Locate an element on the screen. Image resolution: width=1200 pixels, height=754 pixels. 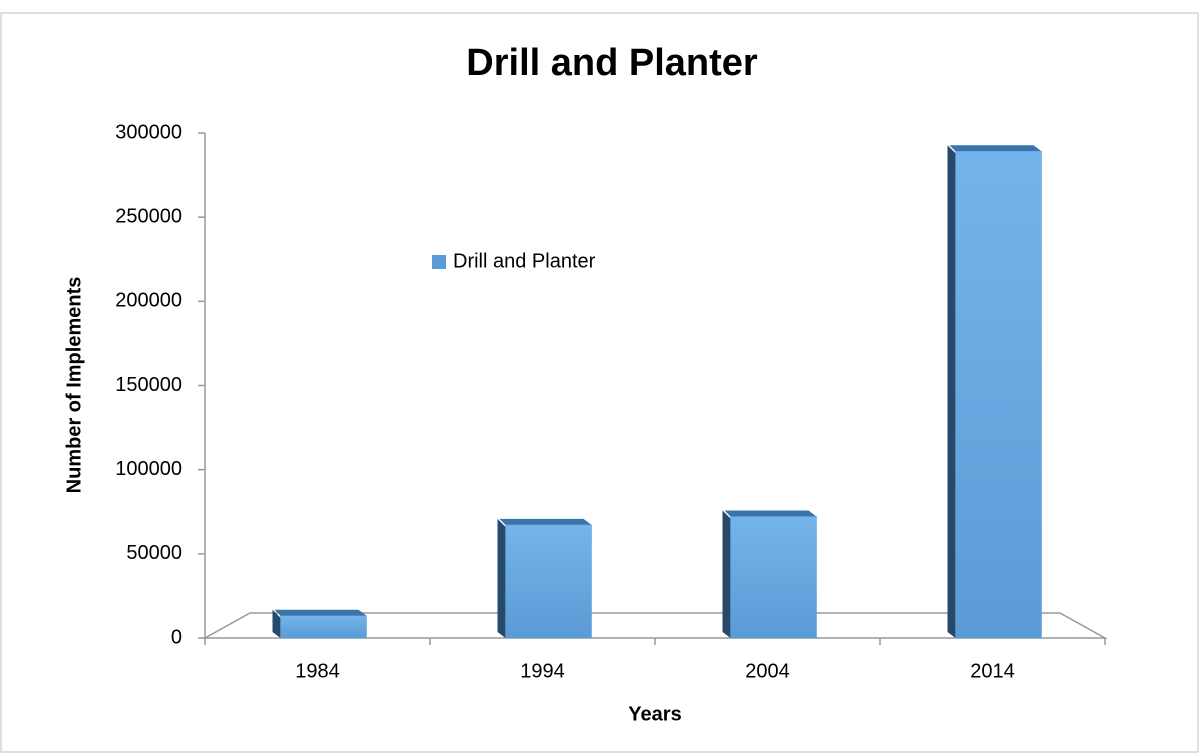
y-tick-label: 50000 is located at coordinates (154, 553).